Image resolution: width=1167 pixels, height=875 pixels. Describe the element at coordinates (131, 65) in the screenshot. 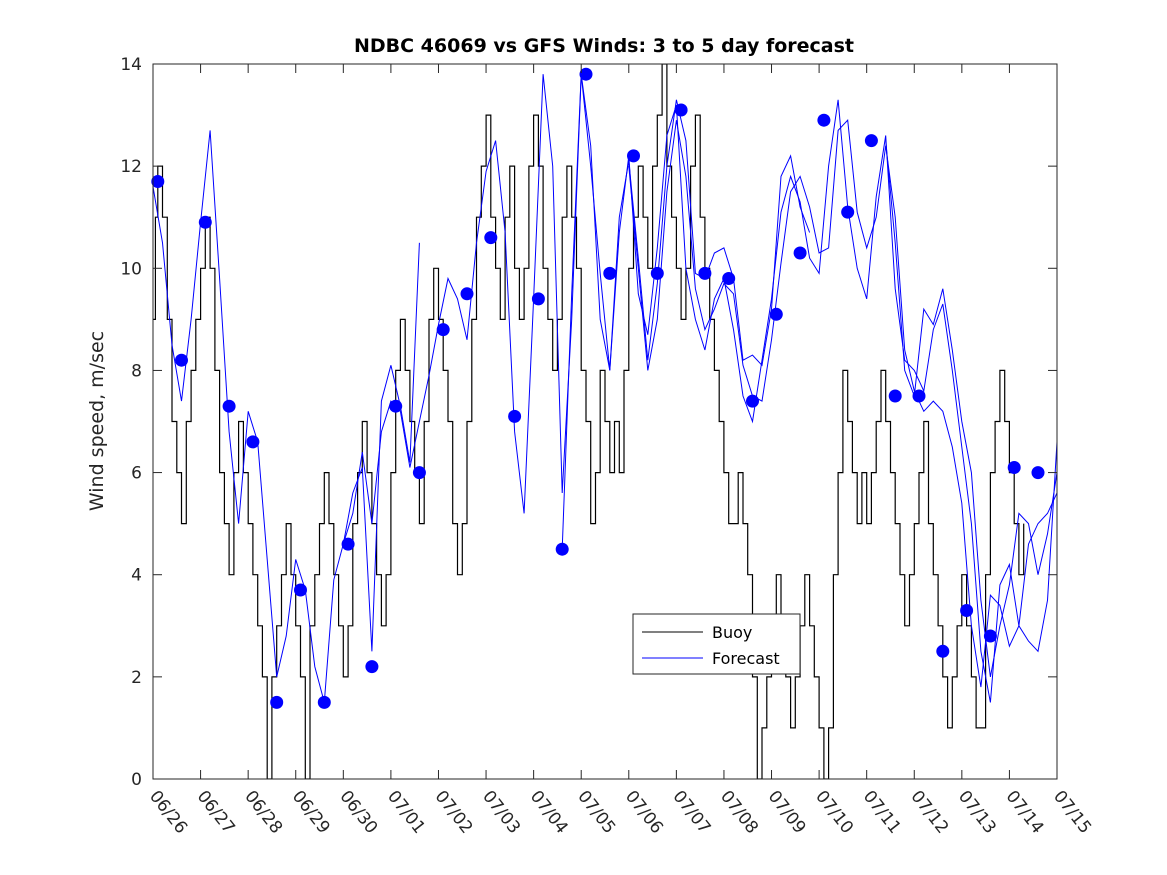

I see `y-tick-label: 14` at that location.